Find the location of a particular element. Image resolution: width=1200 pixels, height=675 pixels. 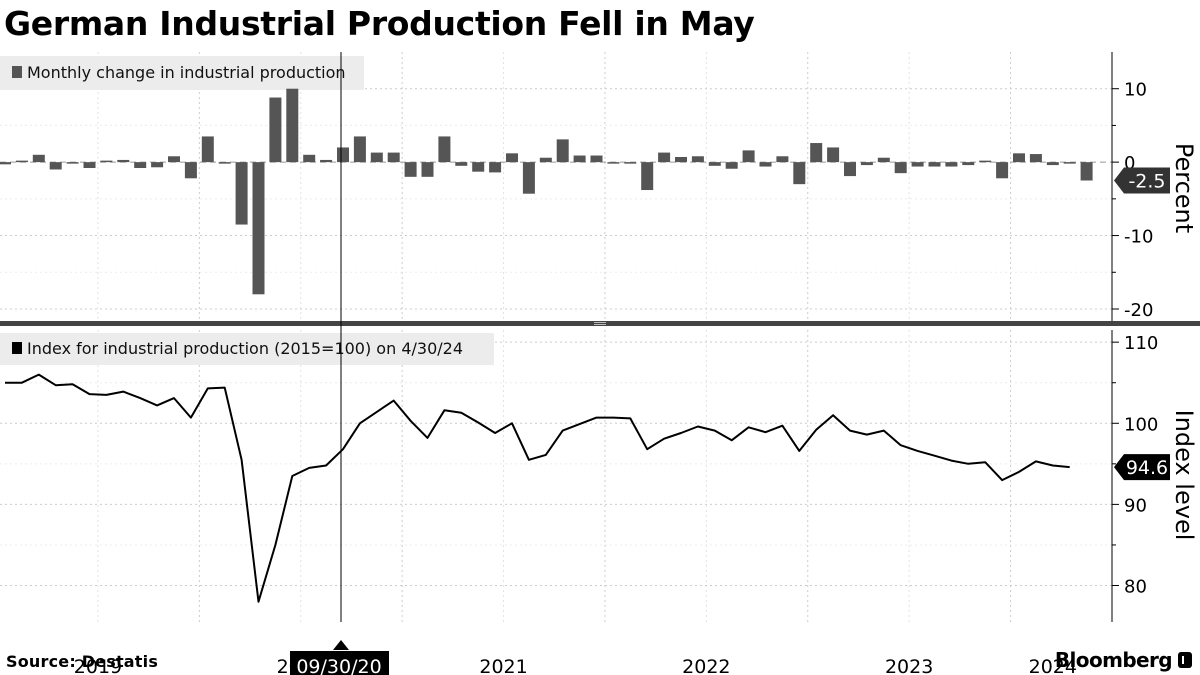

source-note: Source: Destatis is located at coordinates (82, 661).